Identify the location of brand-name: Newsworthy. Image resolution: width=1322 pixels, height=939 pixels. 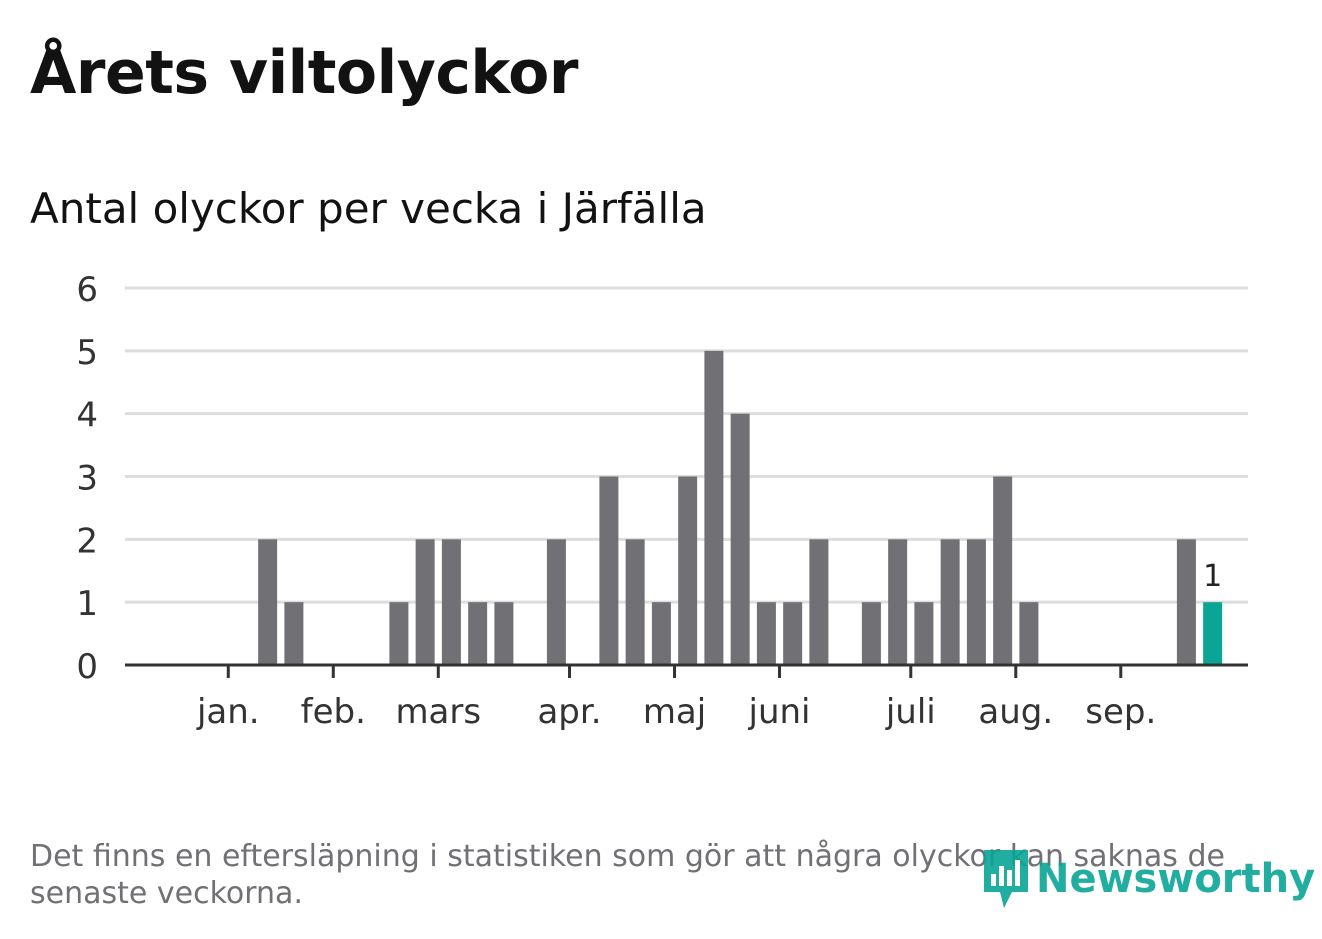
(1176, 879).